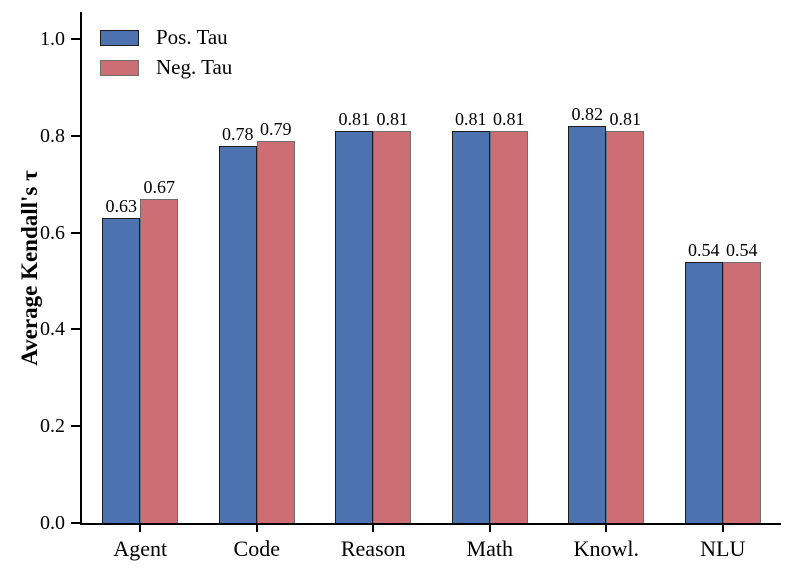 This screenshot has width=794, height=573. What do you see at coordinates (119, 37) in the screenshot?
I see `legend-swatch-pos-tau-icon` at bounding box center [119, 37].